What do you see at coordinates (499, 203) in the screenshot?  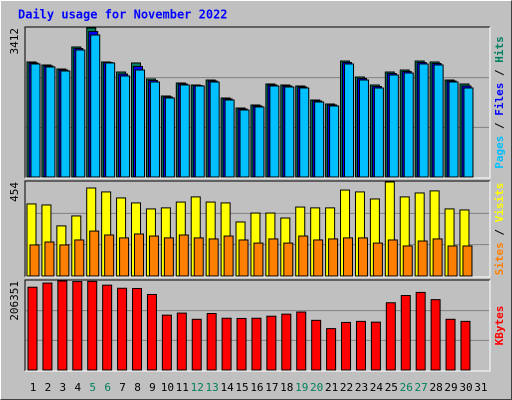 I see `legend-entry: Visits` at bounding box center [499, 203].